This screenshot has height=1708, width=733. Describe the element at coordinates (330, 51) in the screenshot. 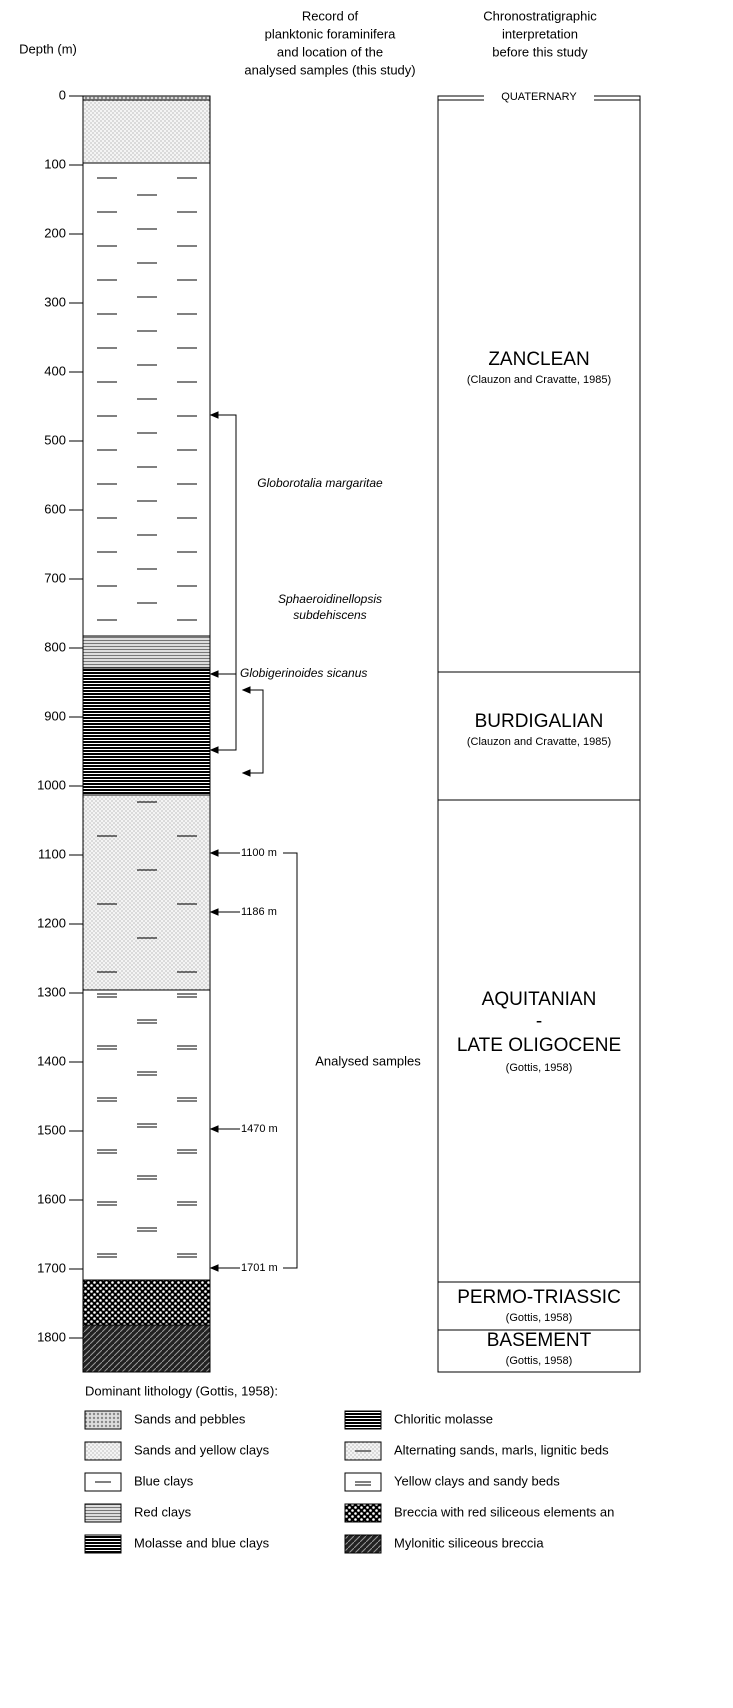

I see `header: and location of the` at that location.